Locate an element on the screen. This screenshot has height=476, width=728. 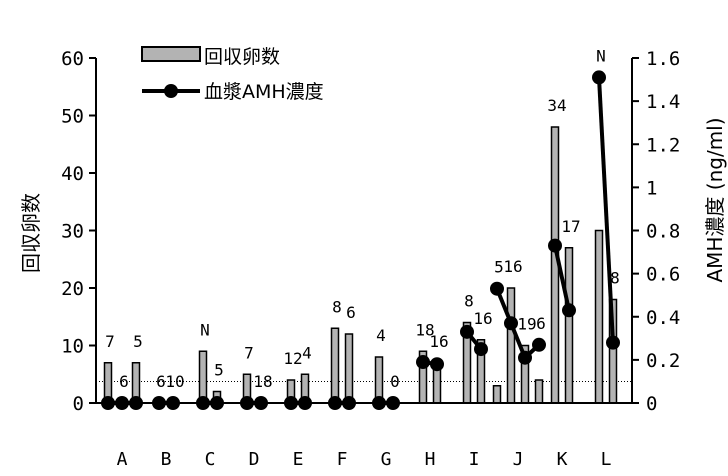
right-tick-label: 0.6 is located at coordinates (663, 275).